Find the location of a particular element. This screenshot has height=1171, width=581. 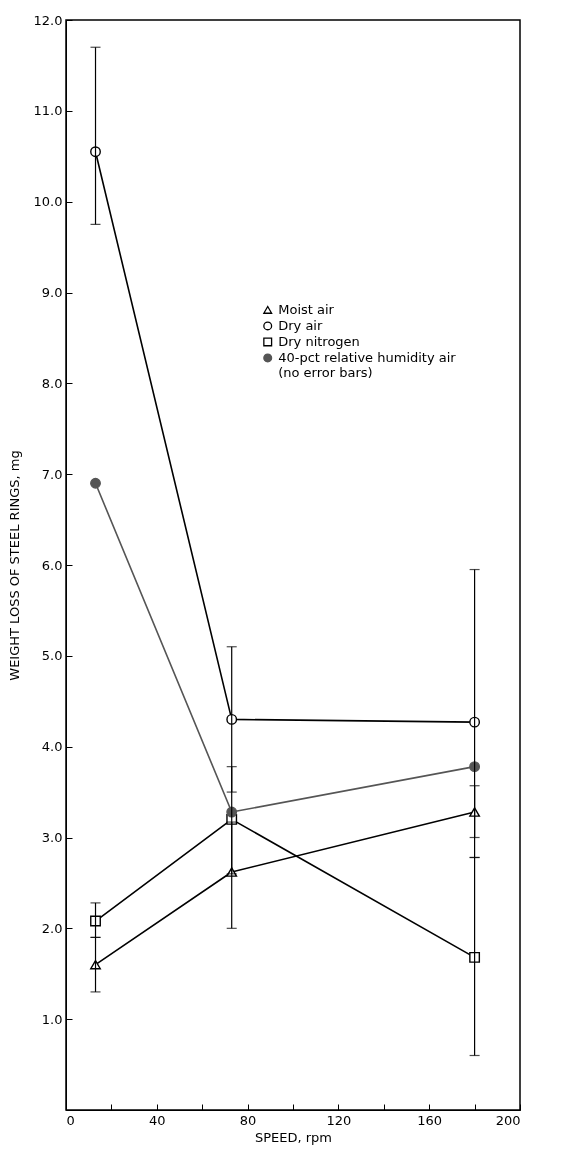

y-tick-label: 4.0 is located at coordinates (52, 747).